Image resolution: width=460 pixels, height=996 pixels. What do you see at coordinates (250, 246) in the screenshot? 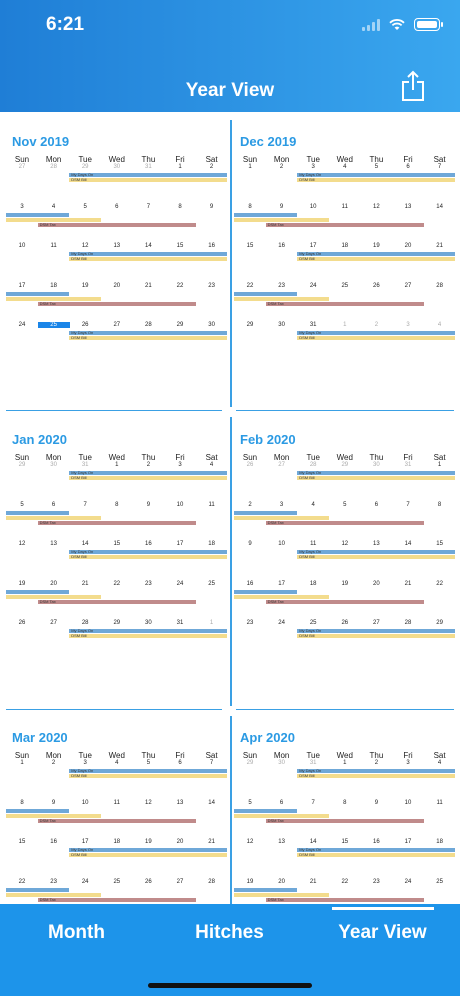
I see `day-cell: 15` at bounding box center [250, 246].